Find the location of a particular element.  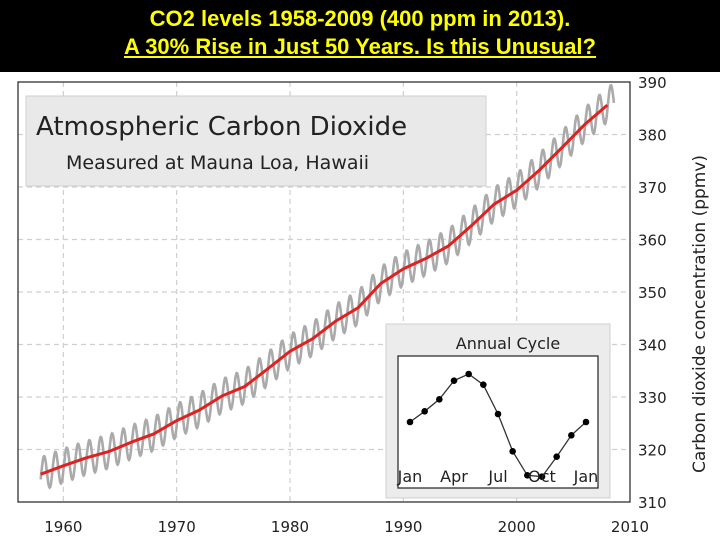

y-tick-label: 330 is located at coordinates (652, 398).